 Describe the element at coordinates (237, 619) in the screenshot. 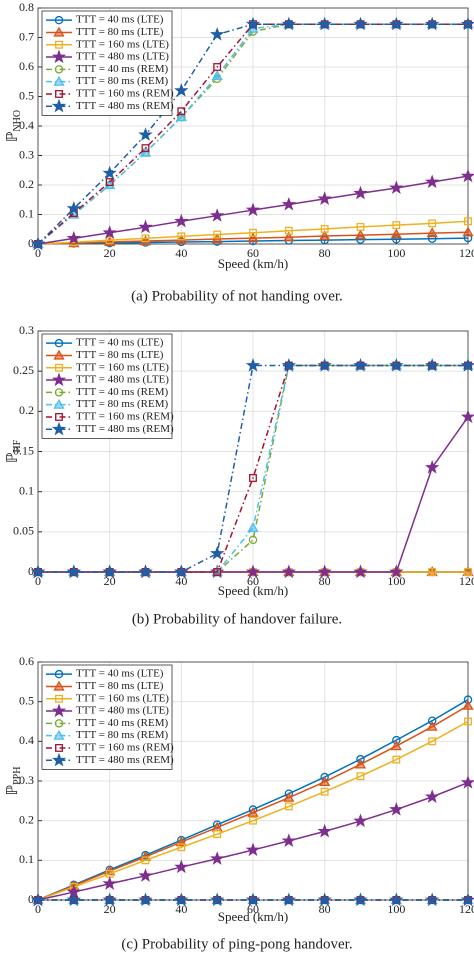

I see `caption: (b) Probability of handover failure.` at that location.